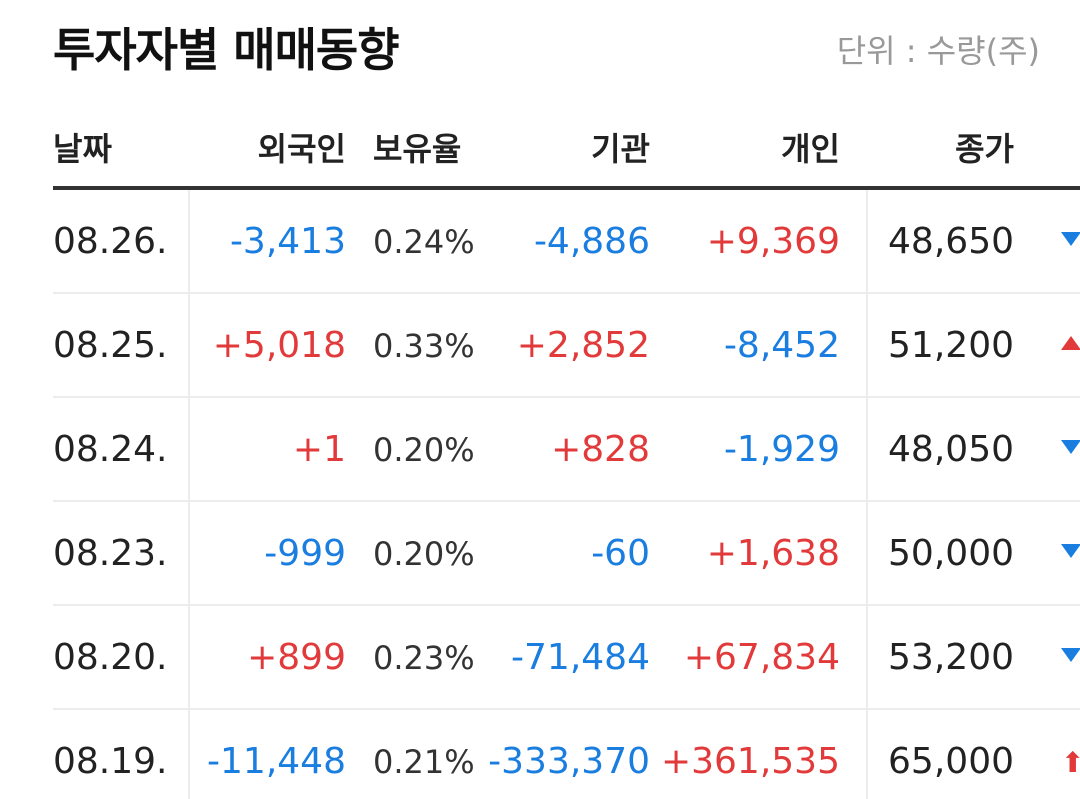 The width and height of the screenshot is (1080, 799). I want to click on col-header-ratio: 보유율, so click(417, 149).